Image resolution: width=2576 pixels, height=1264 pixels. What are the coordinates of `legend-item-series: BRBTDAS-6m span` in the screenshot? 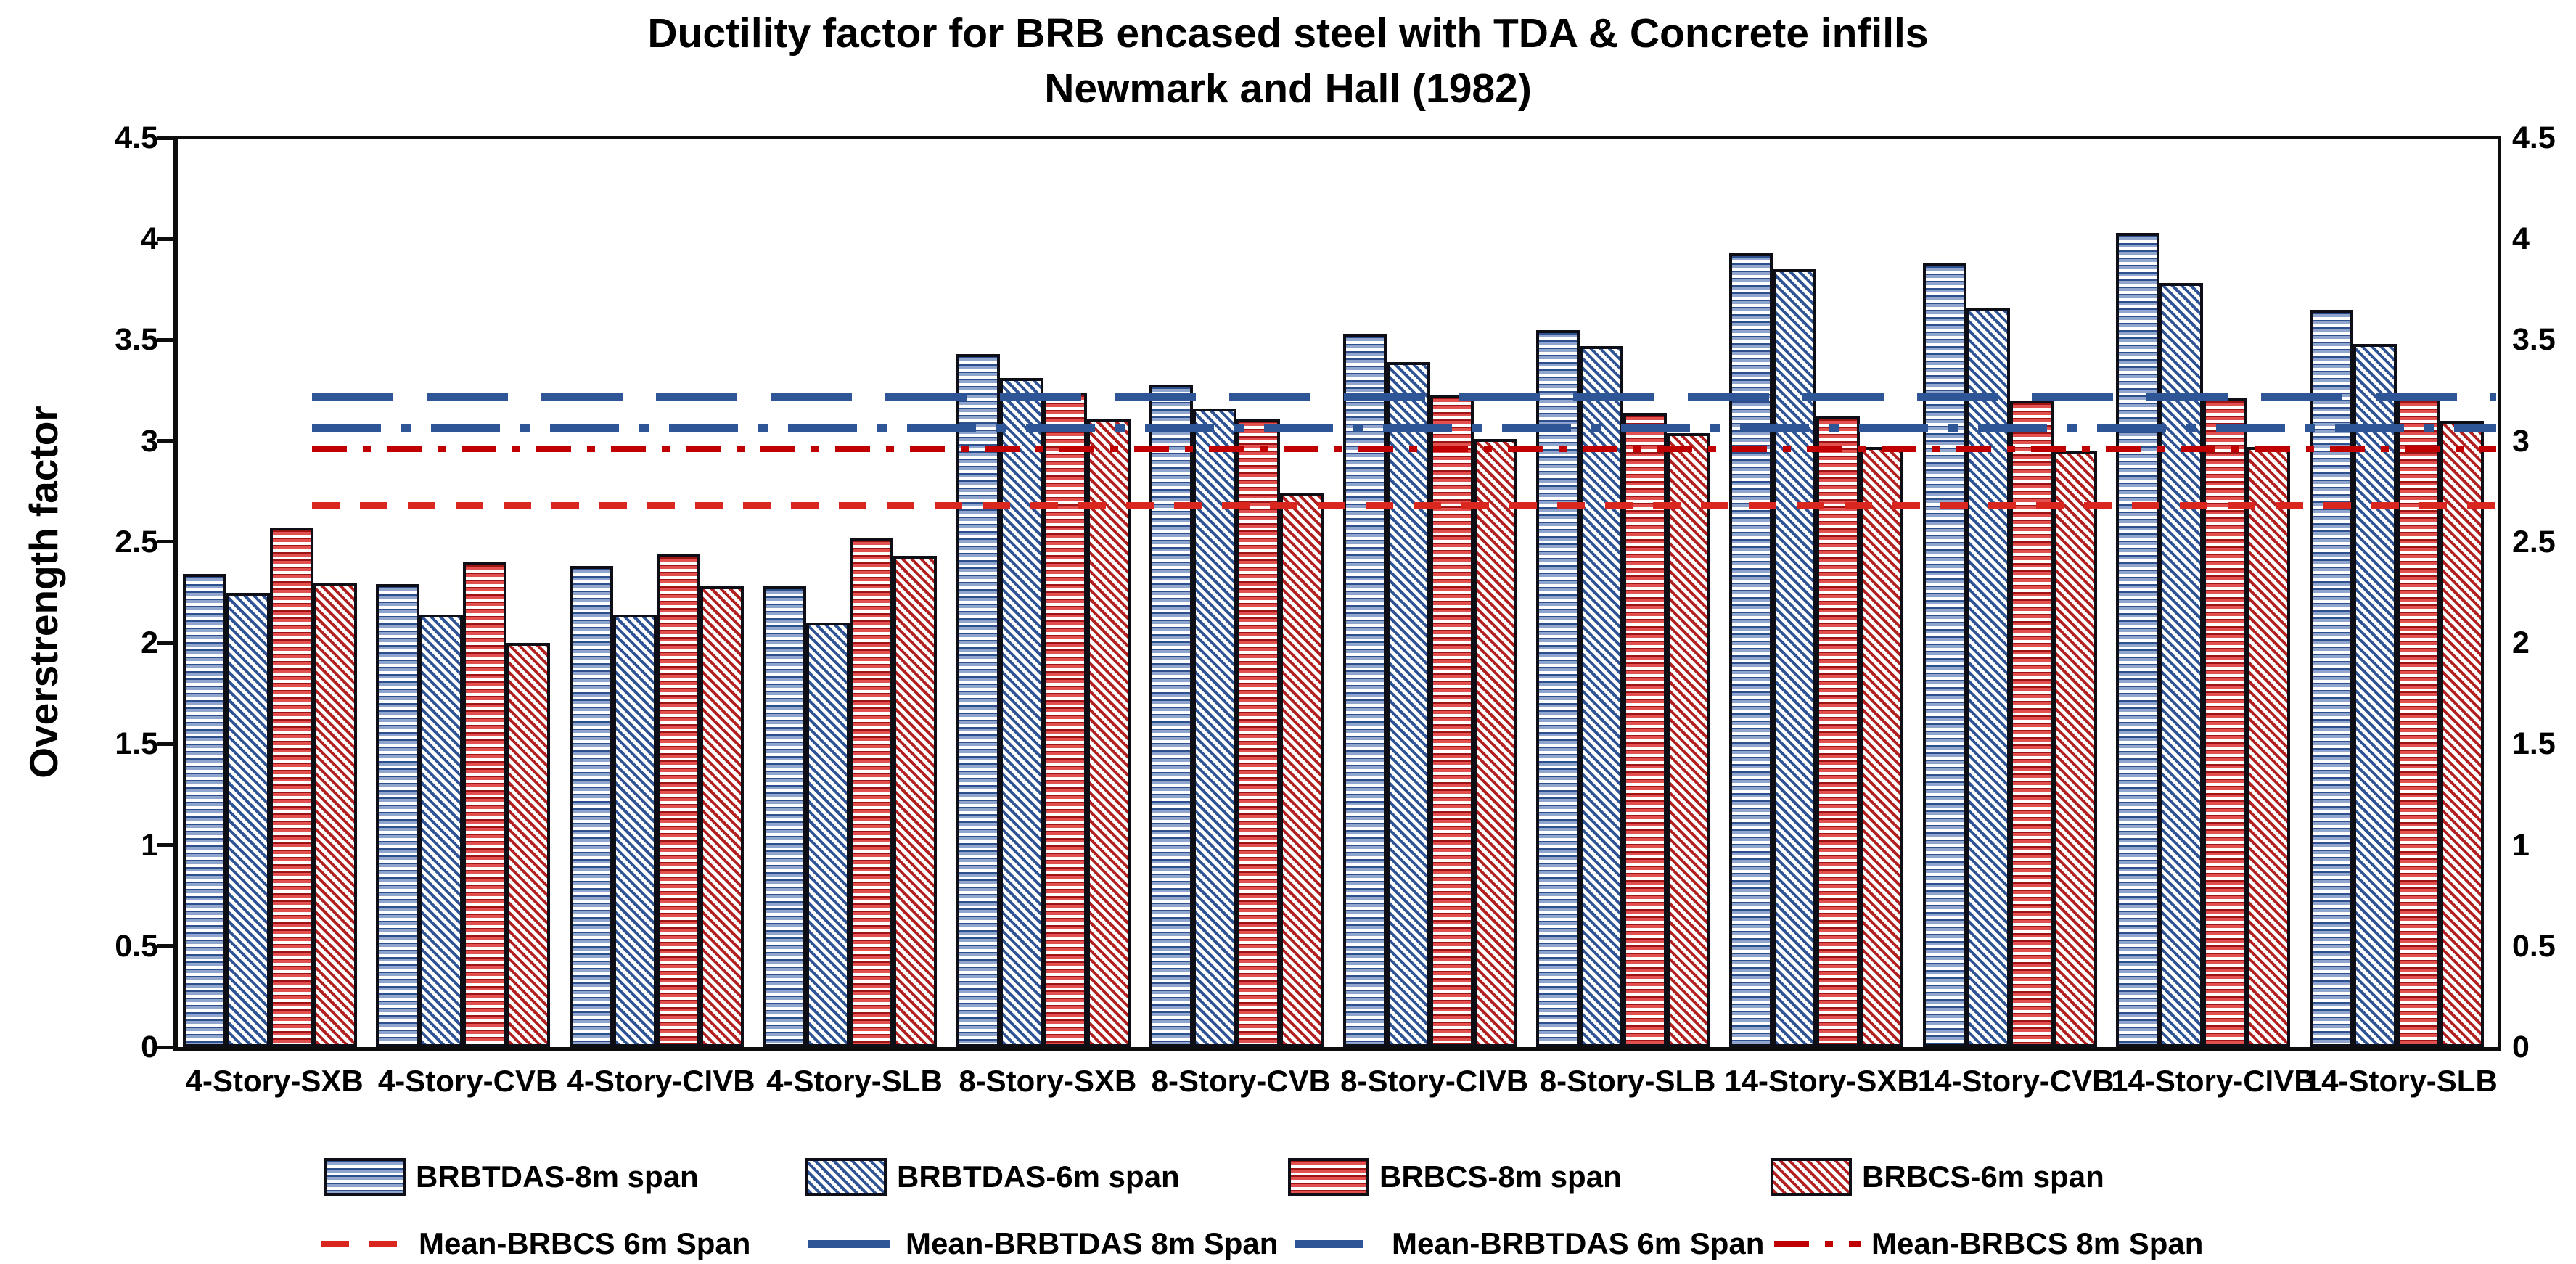 It's located at (992, 1177).